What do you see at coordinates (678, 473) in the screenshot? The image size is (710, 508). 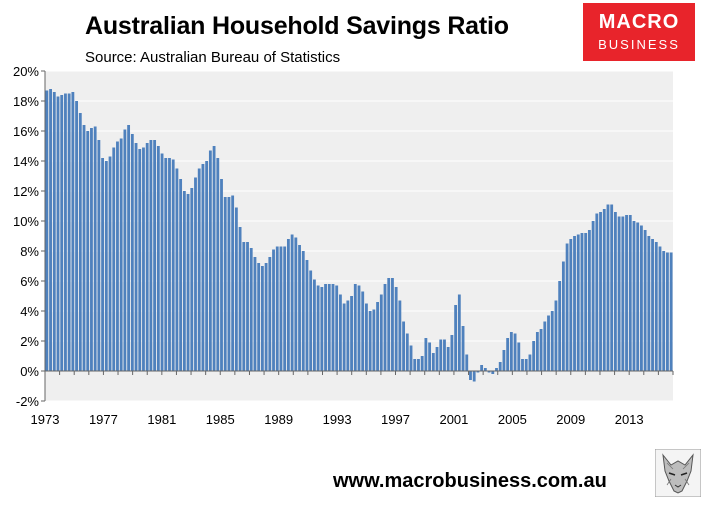 I see `wolf-mascot-icon` at bounding box center [678, 473].